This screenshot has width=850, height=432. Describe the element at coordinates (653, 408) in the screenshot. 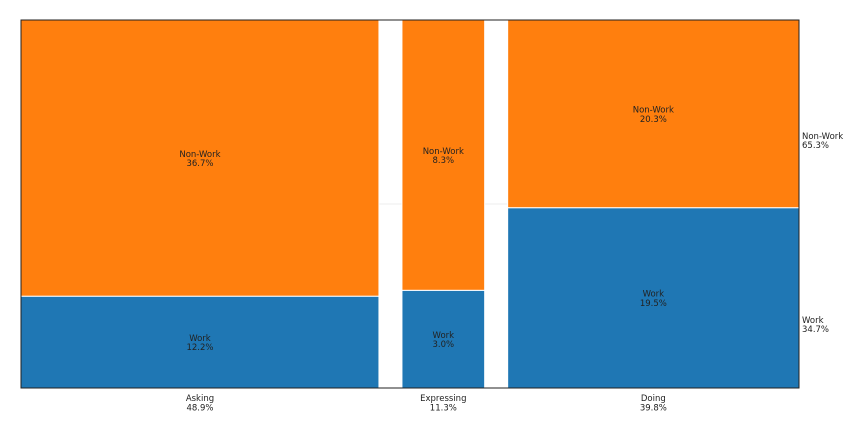

I see `category-share: 39.8%` at that location.